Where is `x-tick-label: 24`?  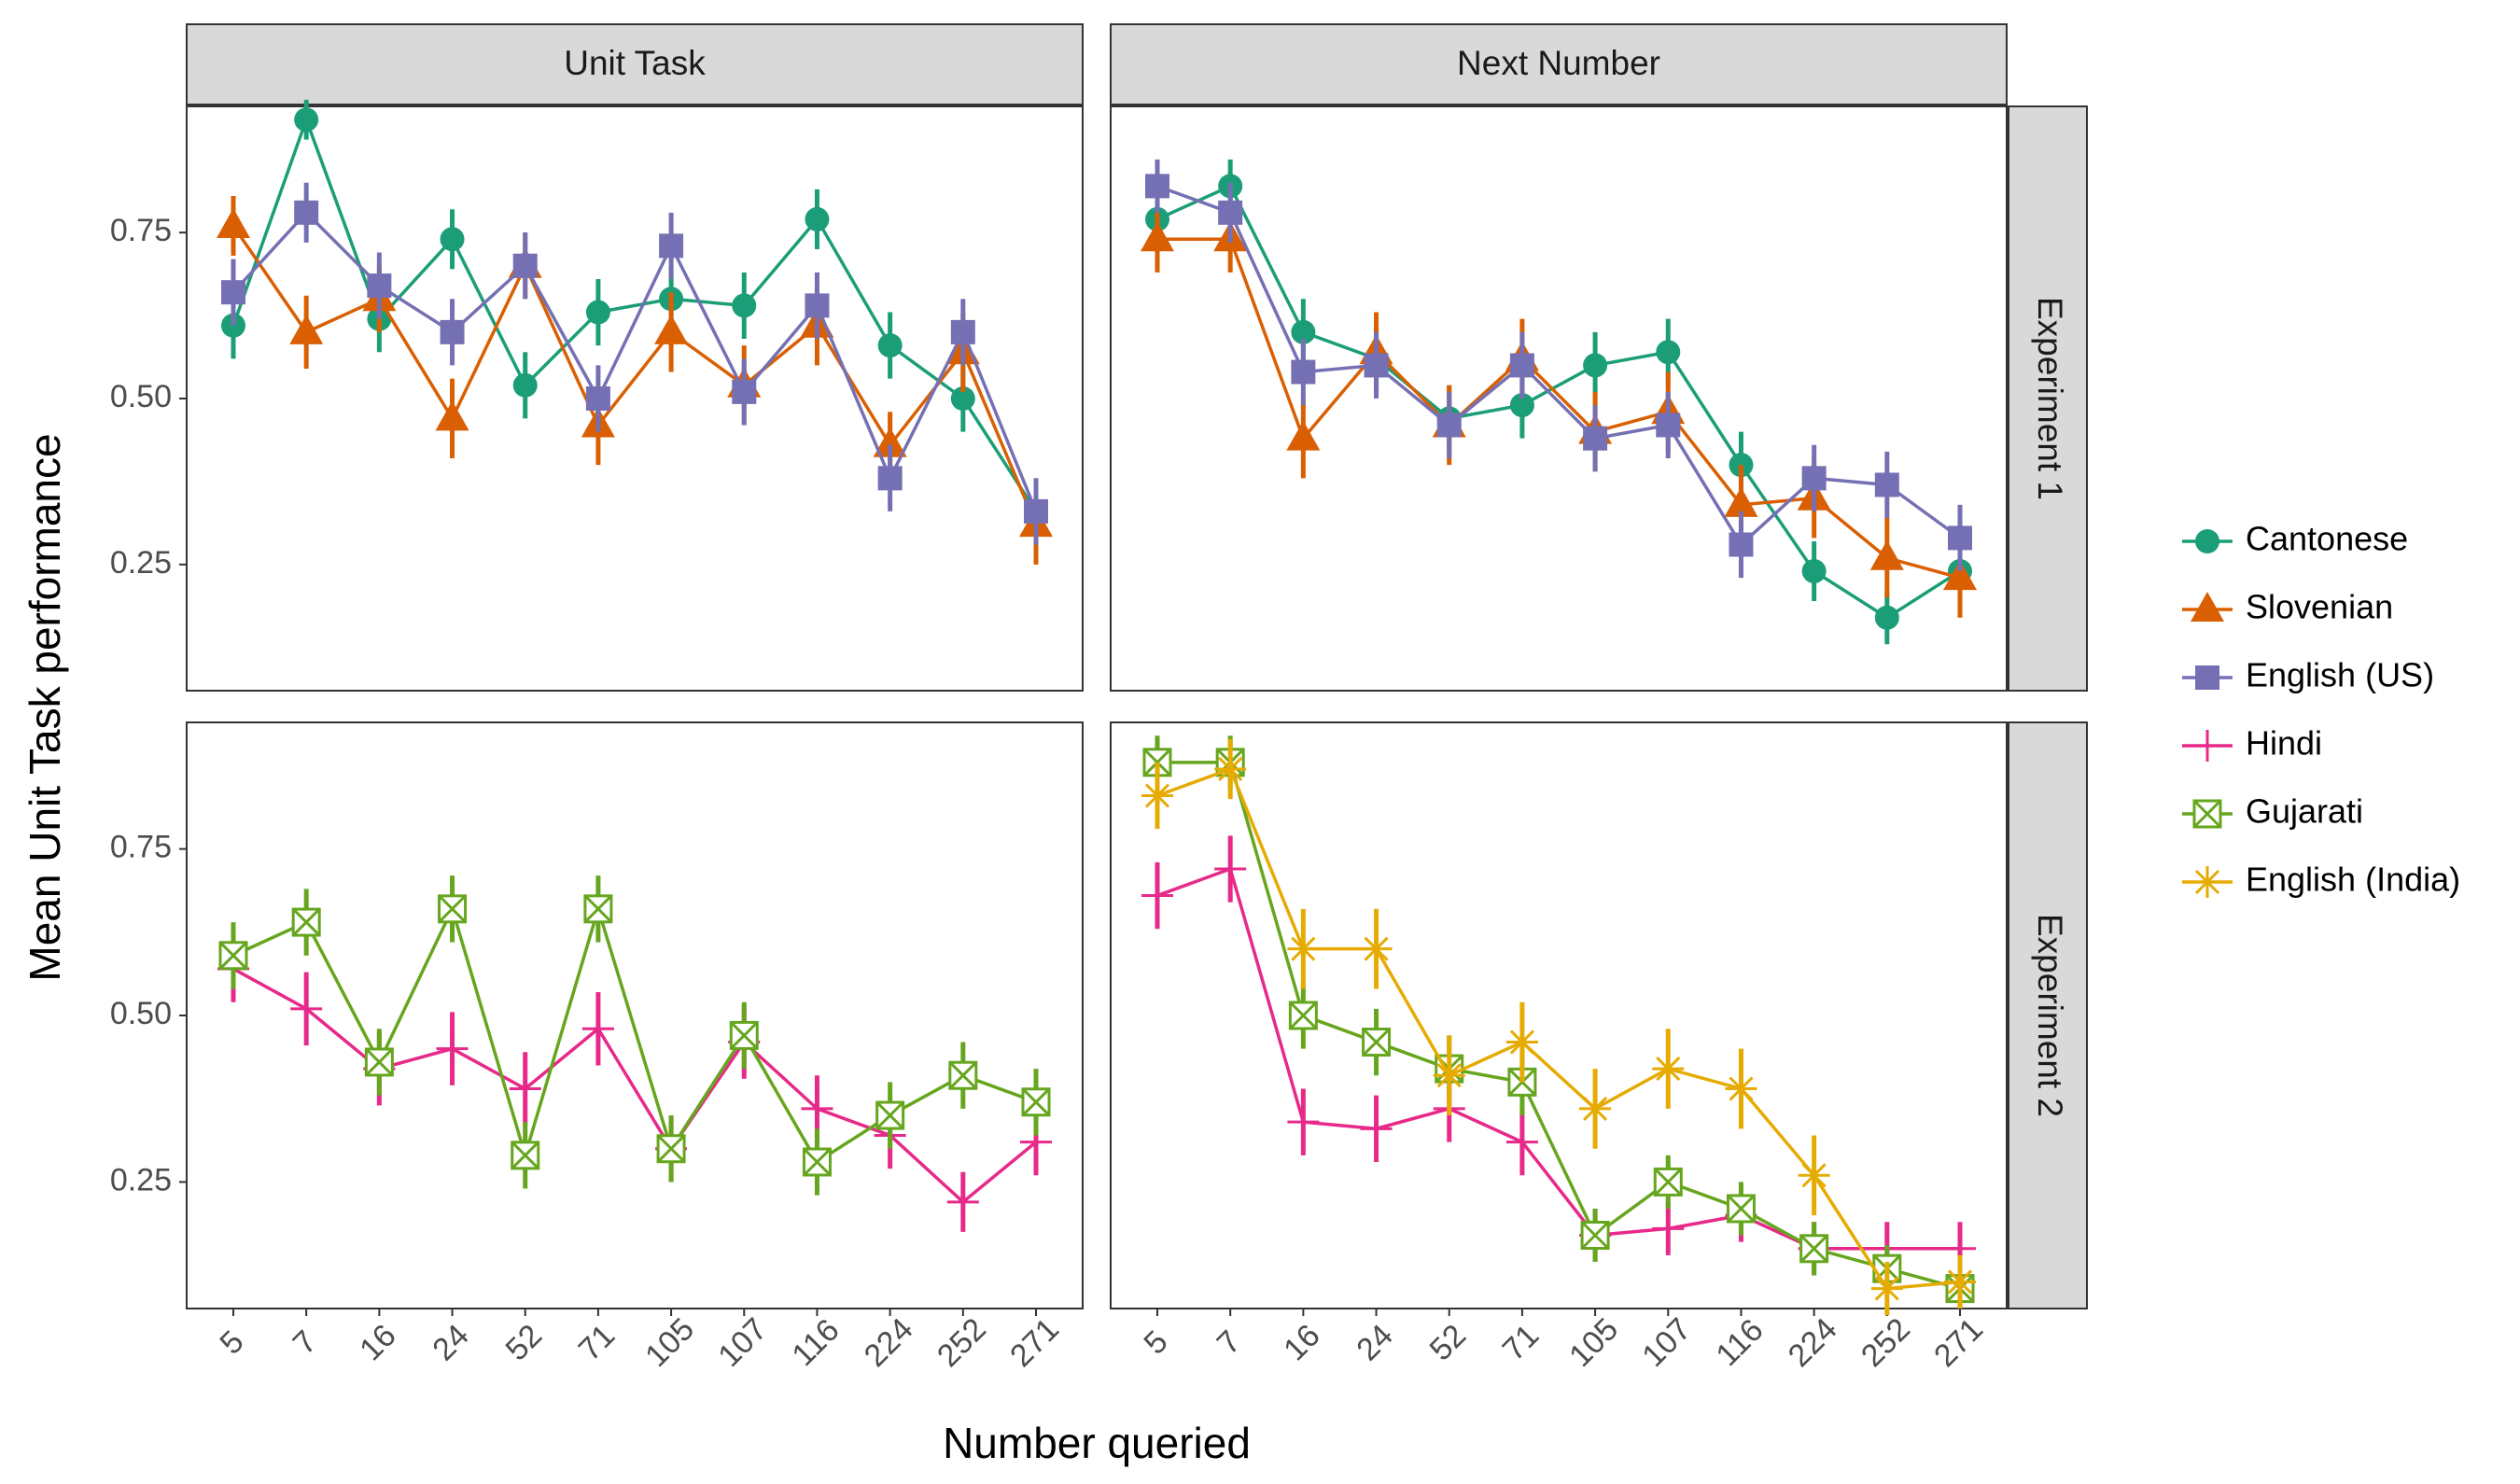 x-tick-label: 24 is located at coordinates (451, 1343).